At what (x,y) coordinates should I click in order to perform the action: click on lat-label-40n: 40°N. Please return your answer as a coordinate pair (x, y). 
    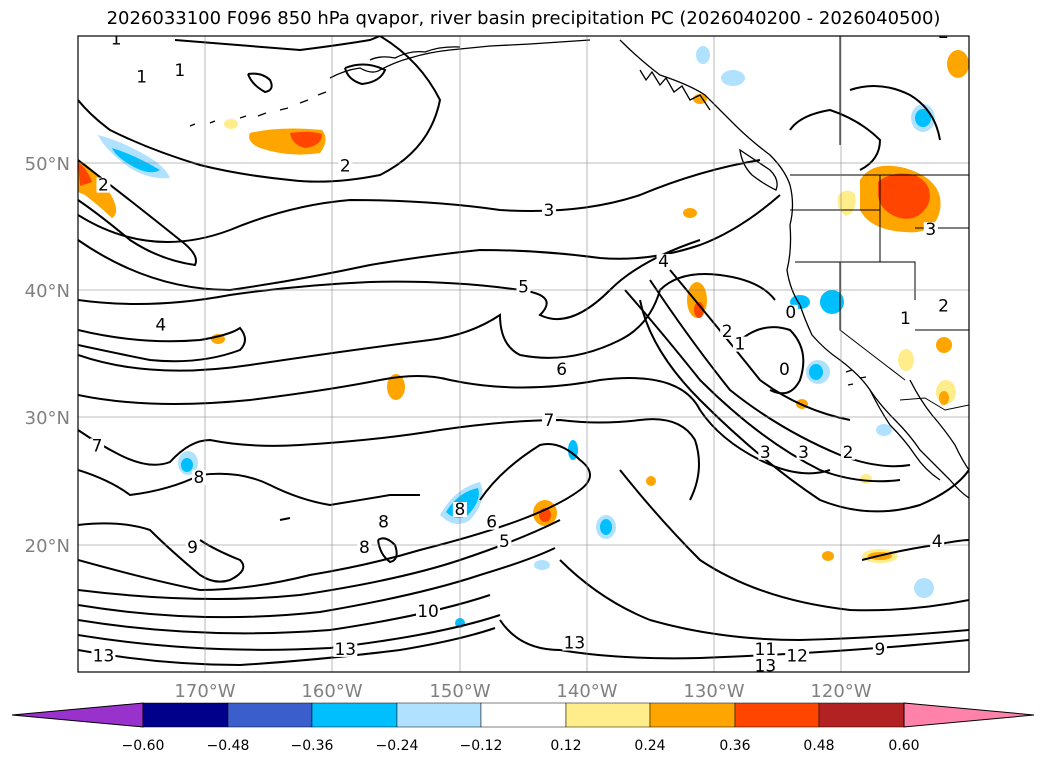
    Looking at the image, I should click on (47, 291).